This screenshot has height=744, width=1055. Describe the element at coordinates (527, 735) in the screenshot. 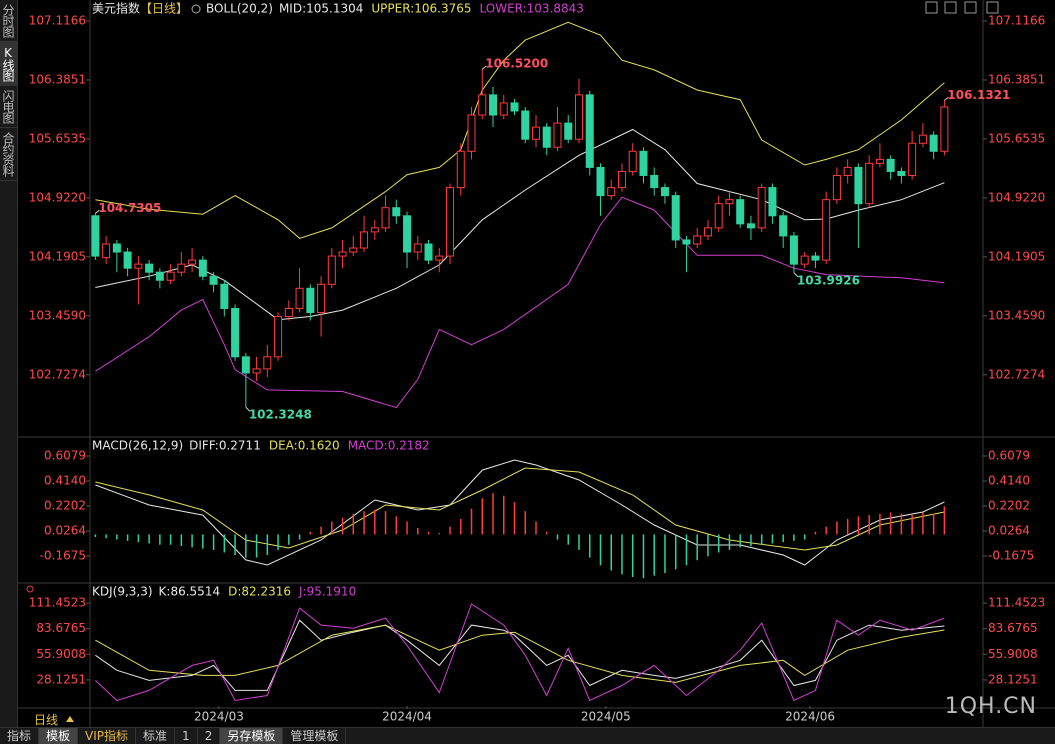

I see `bottom-tabs: 指标 模板 VIP指标 标准 1 2 另存模板 管理模板` at that location.